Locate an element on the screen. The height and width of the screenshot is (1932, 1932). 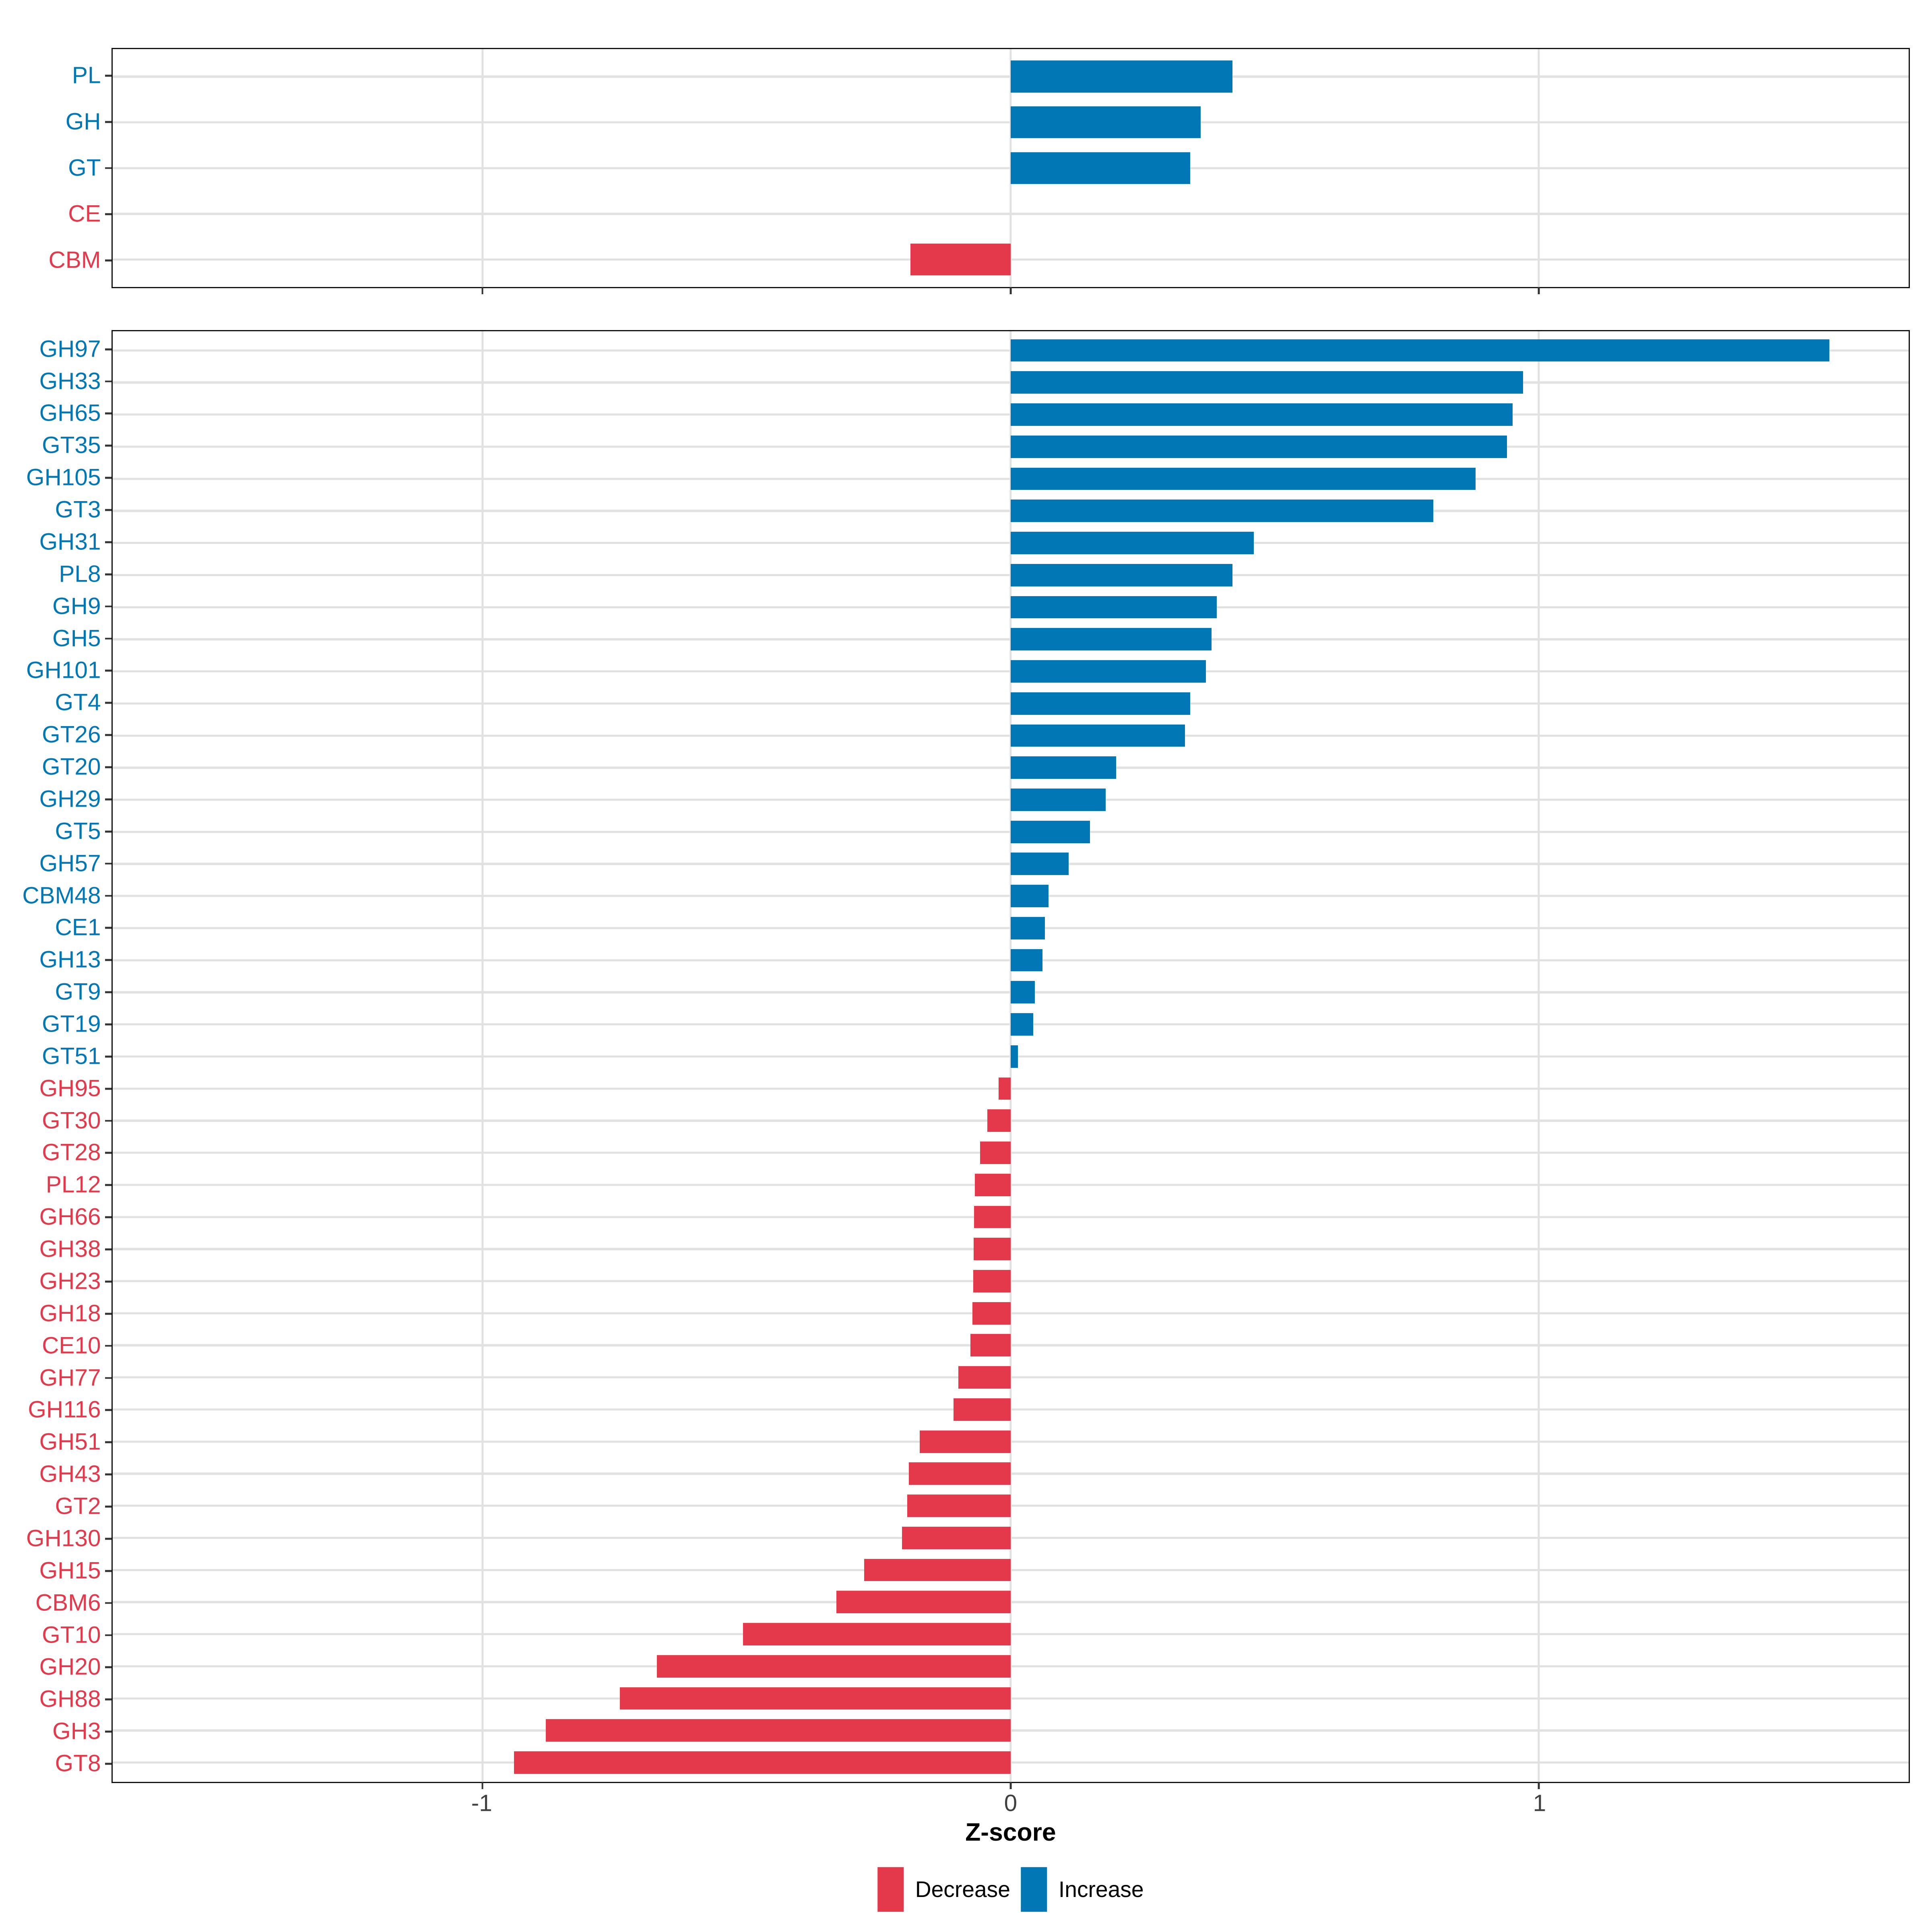
category-label-GT51: GT51 is located at coordinates (71, 1056).